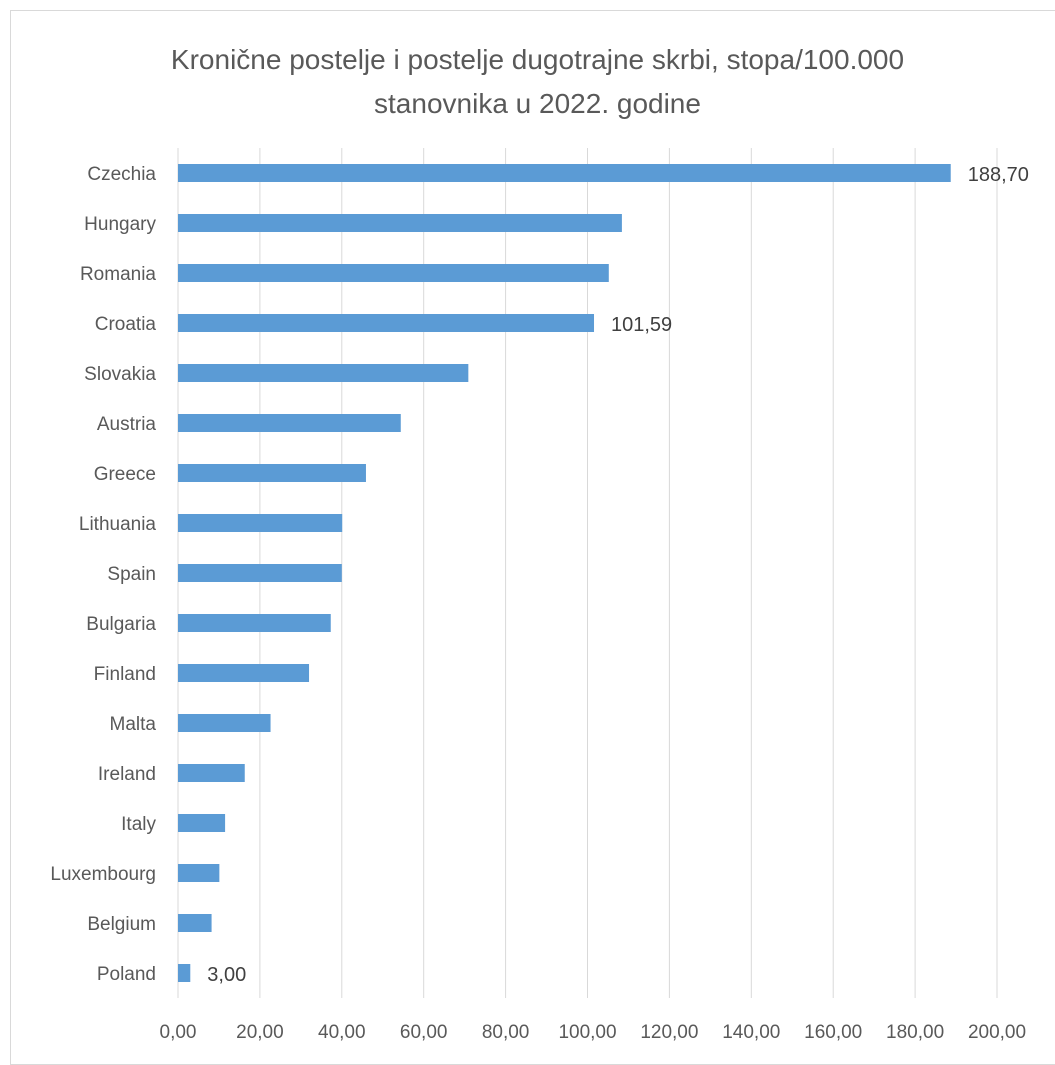 The width and height of the screenshot is (1055, 1065). I want to click on bar-greece, so click(272, 473).